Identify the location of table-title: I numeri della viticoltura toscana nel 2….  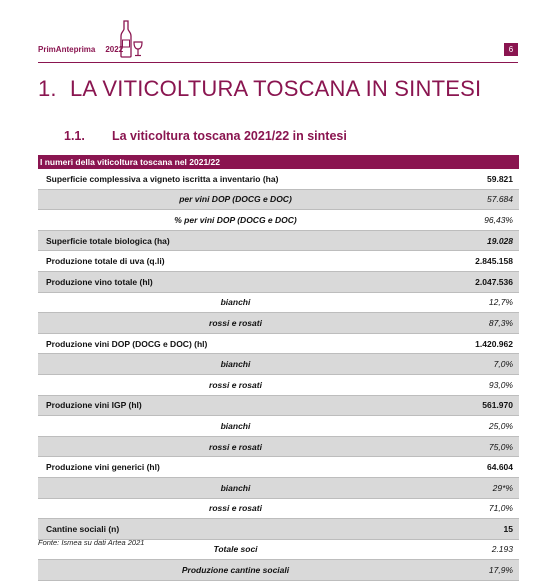
(278, 162).